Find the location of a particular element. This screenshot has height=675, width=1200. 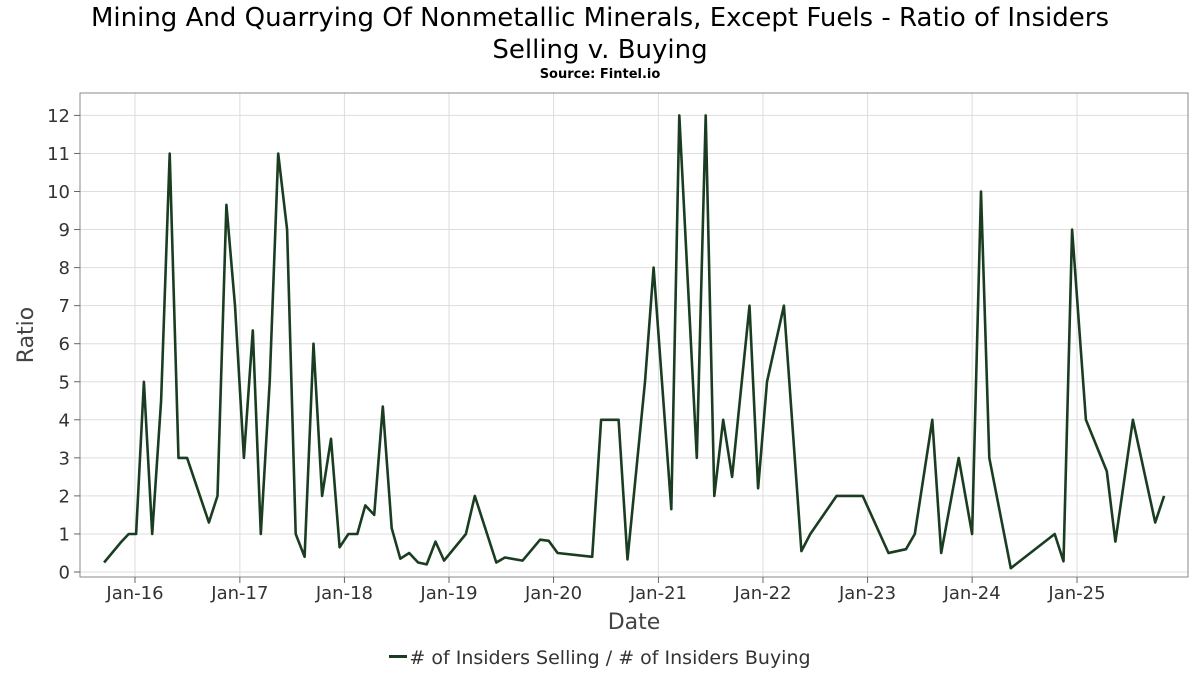

y-tick-label: 6 is located at coordinates (64, 344).